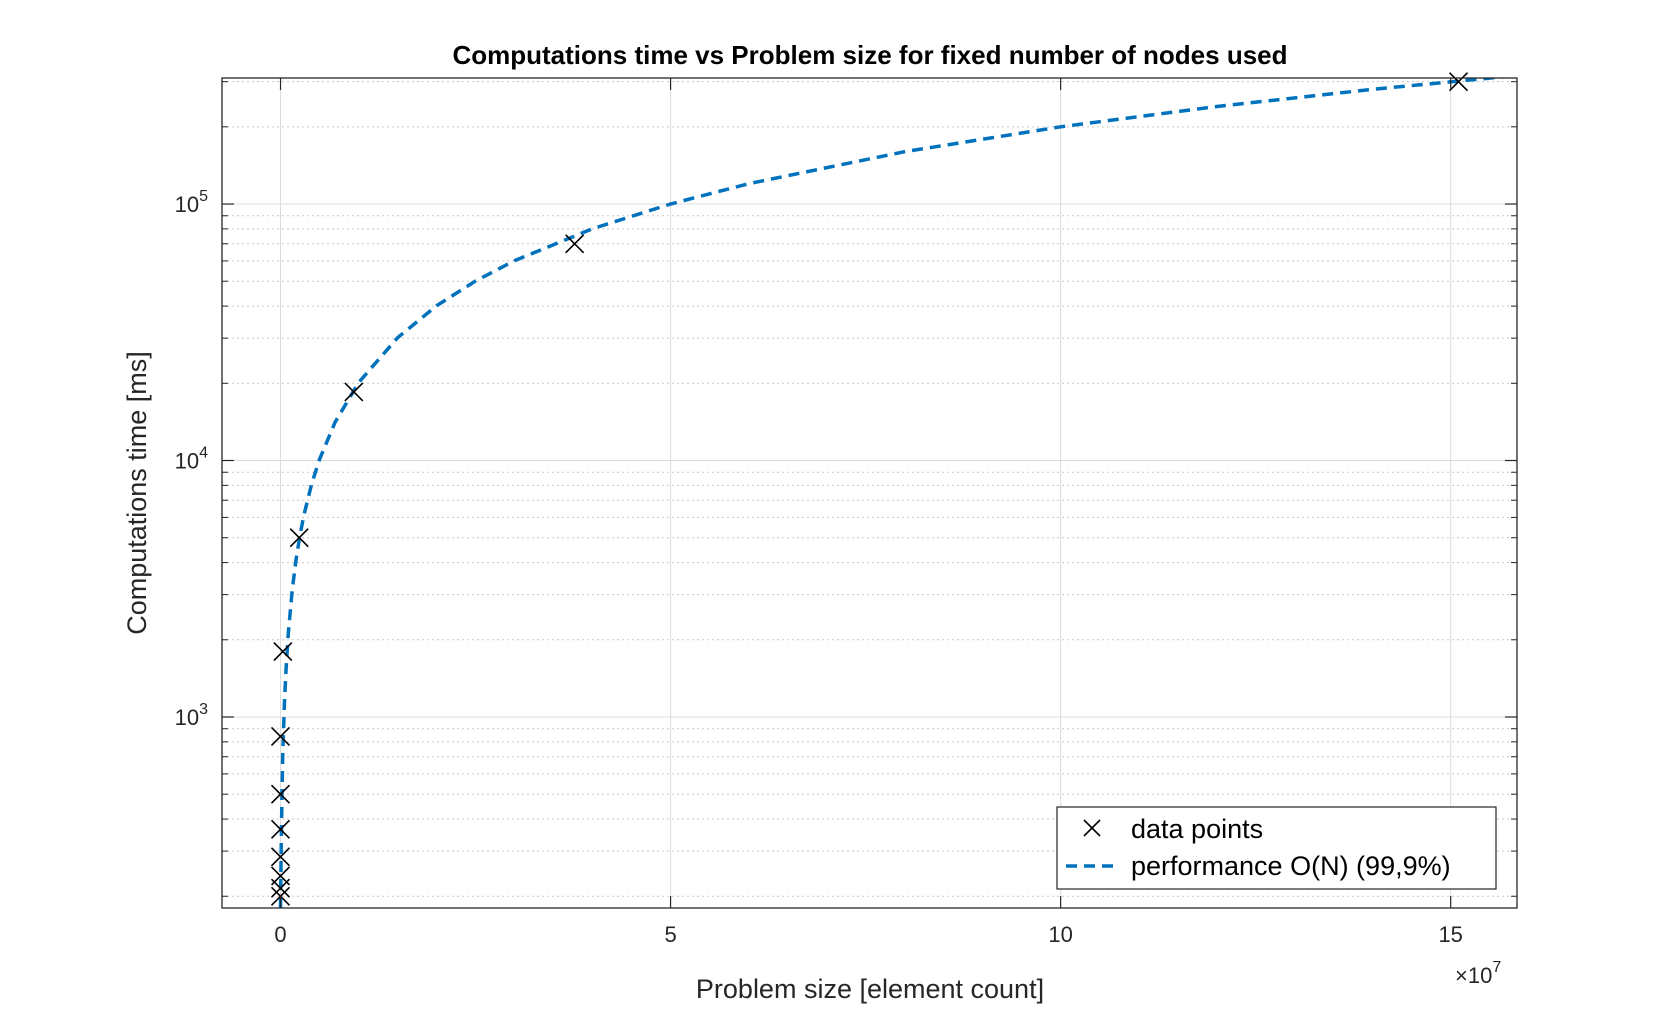 The image size is (1658, 1010). What do you see at coordinates (203, 196) in the screenshot?
I see `y-tick-exponent: 5` at bounding box center [203, 196].